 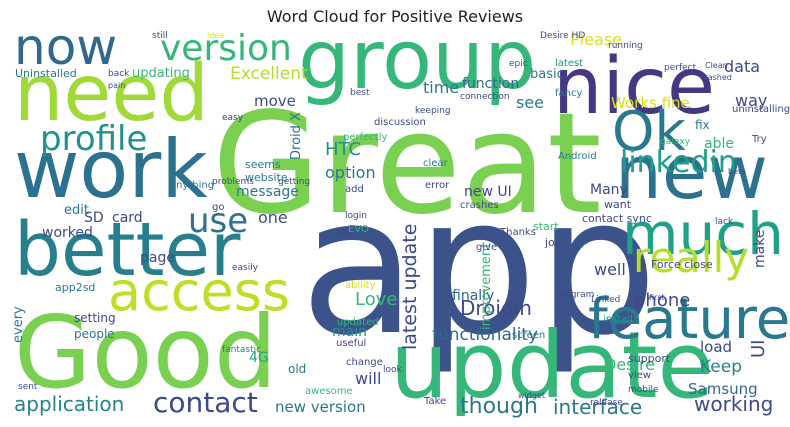 I want to click on word: Love, so click(x=376, y=299).